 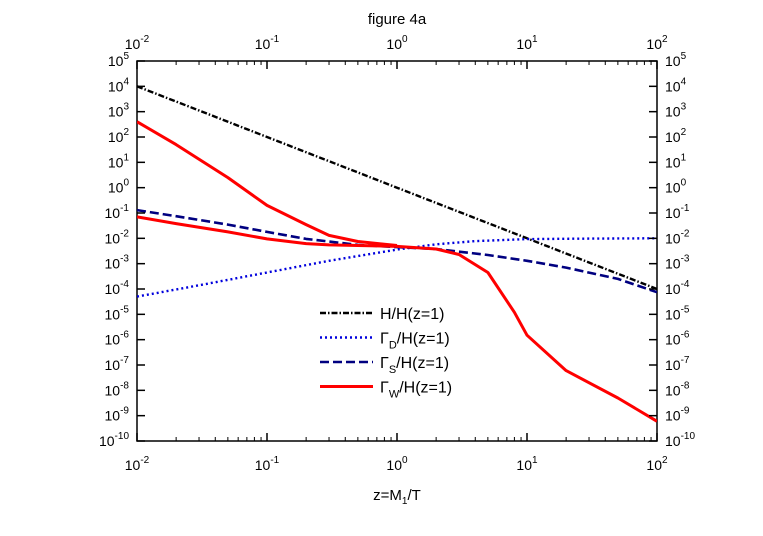 What do you see at coordinates (387, 495) in the screenshot?
I see `x-axis-label-main: z=M` at bounding box center [387, 495].